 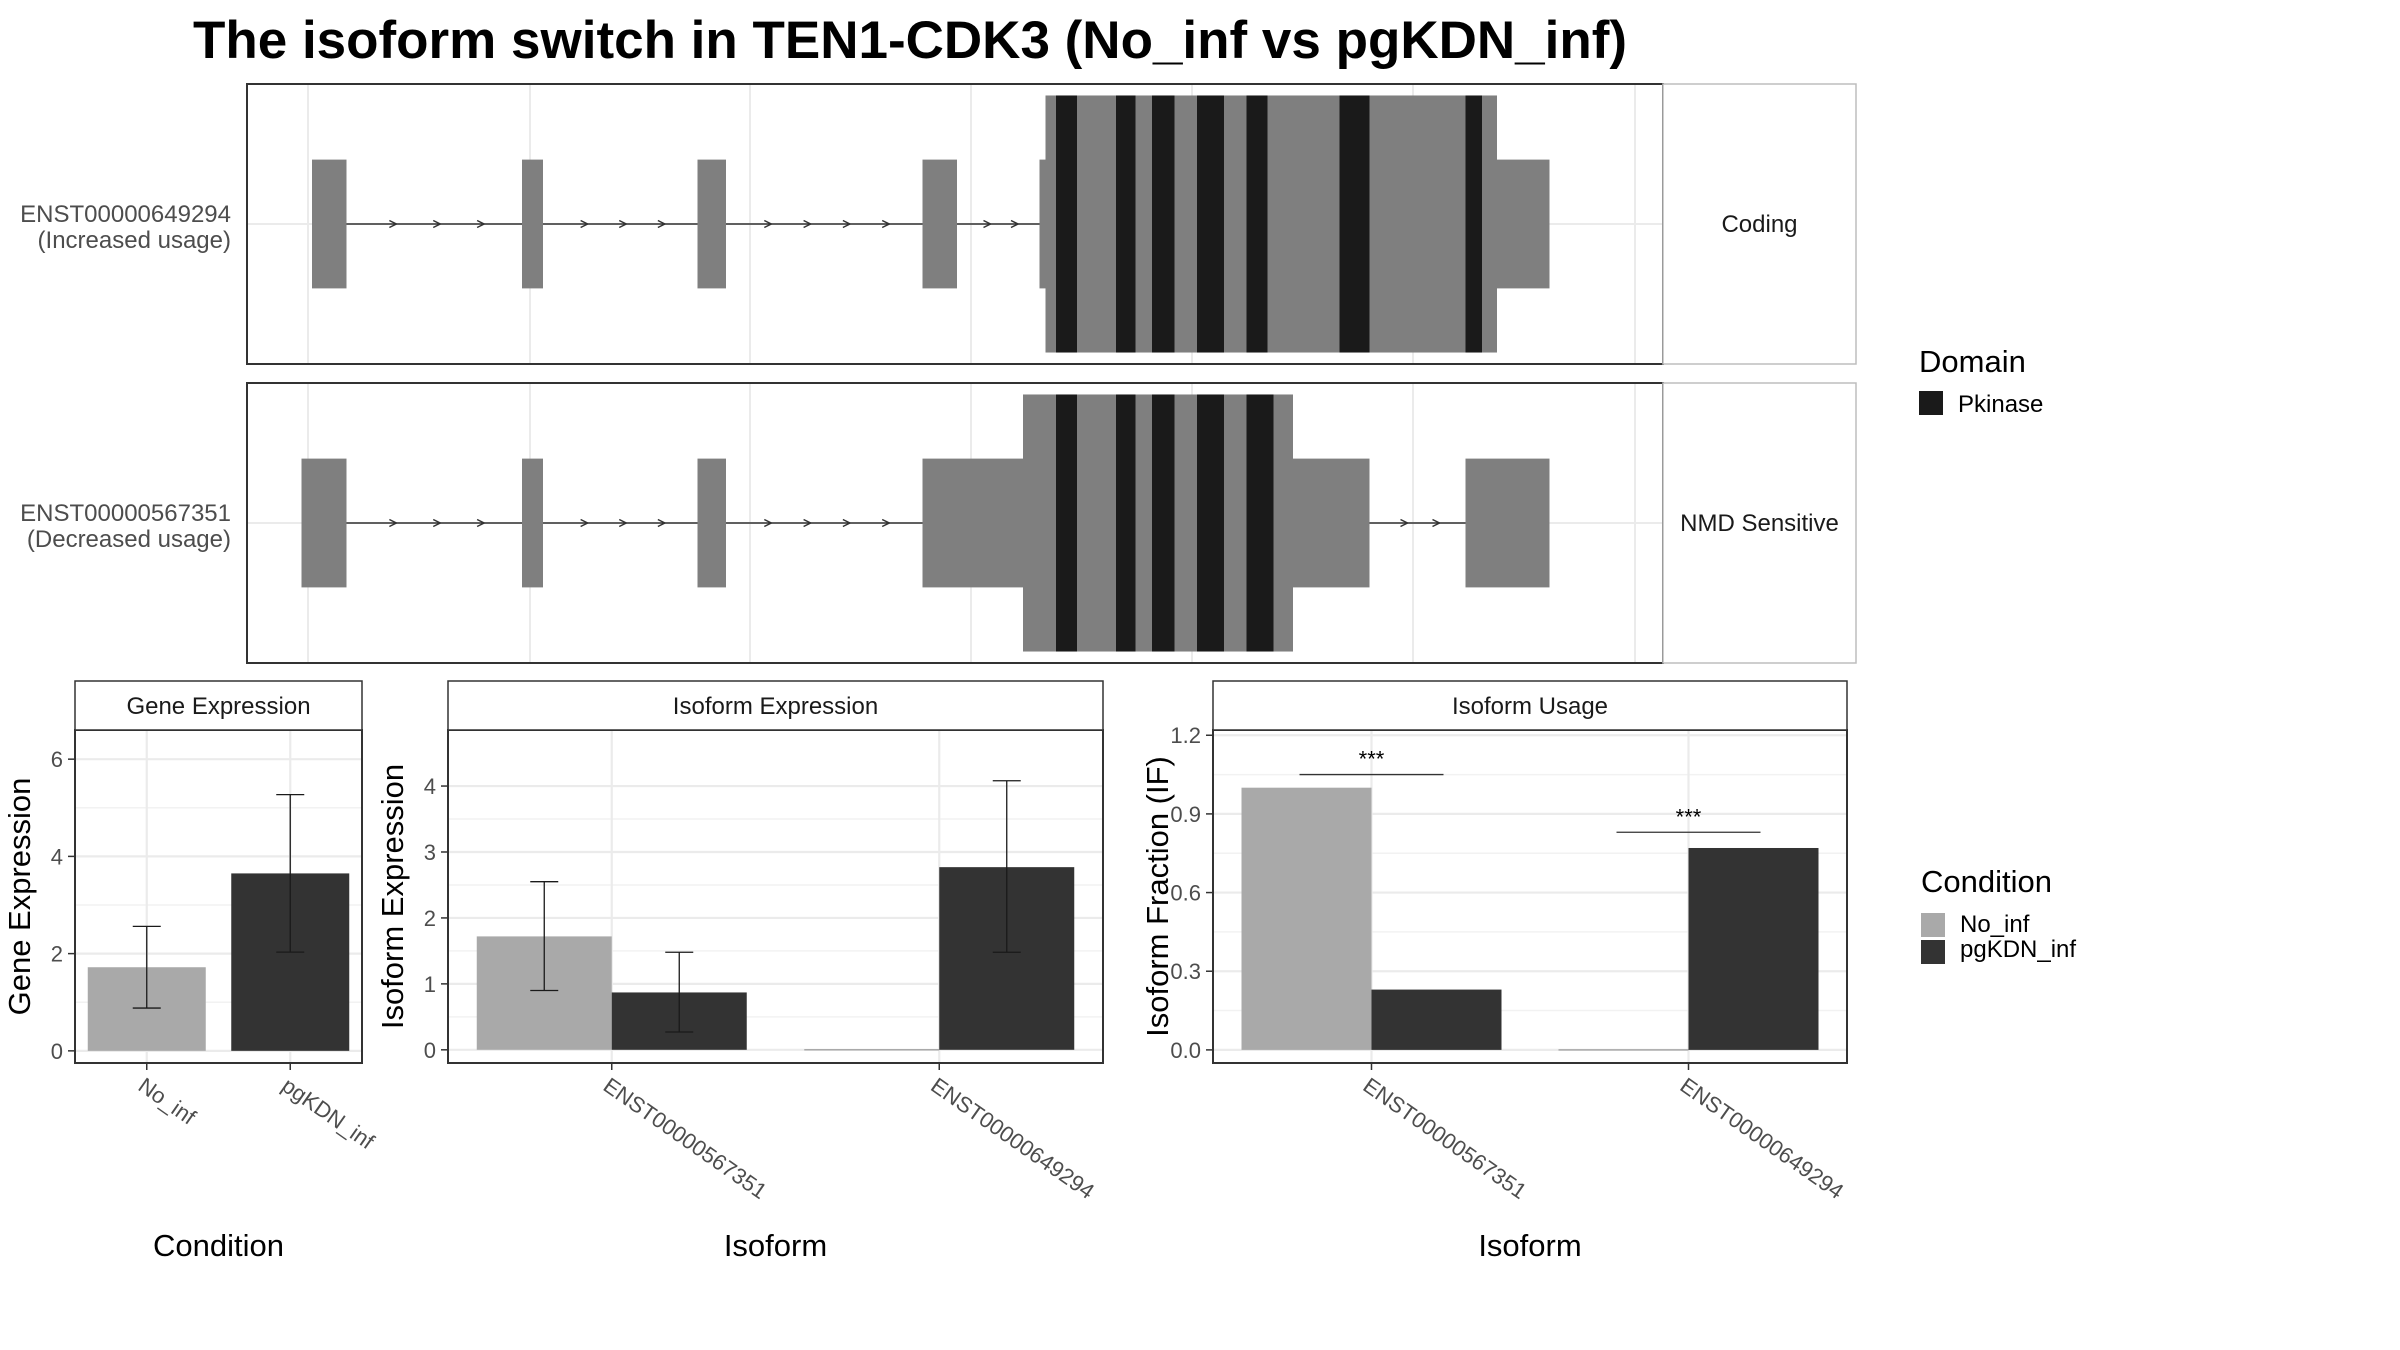 What do you see at coordinates (1271, 224) in the screenshot?
I see `coding-exon` at bounding box center [1271, 224].